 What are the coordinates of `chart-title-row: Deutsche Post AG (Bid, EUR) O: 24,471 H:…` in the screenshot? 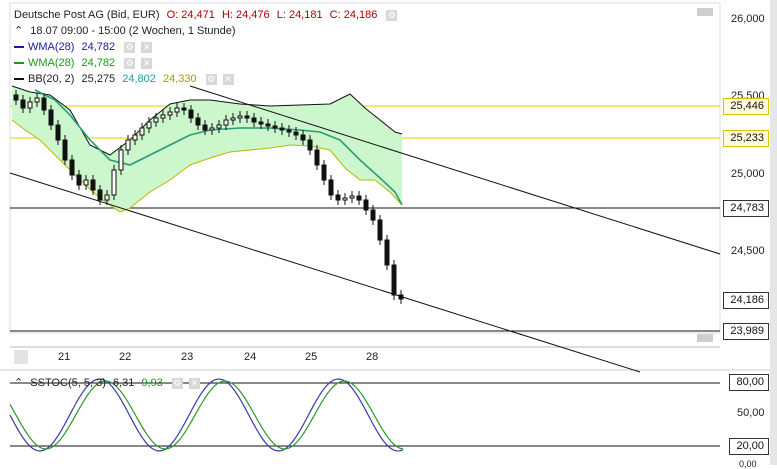 It's located at (207, 15).